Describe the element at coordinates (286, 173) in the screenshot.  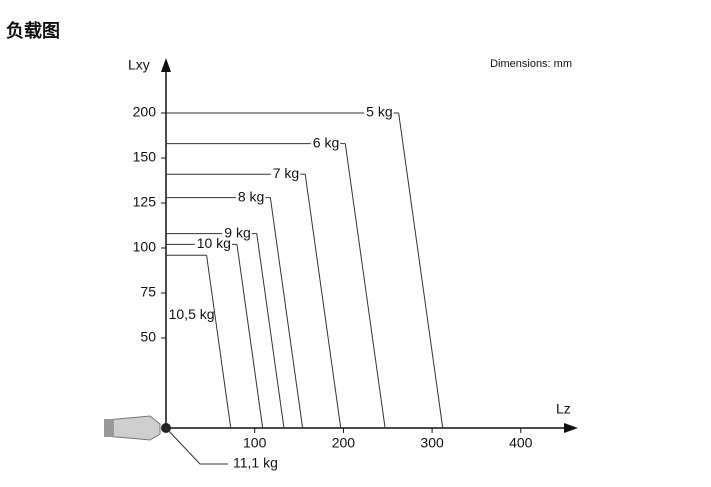
I see `legend-label: 7 kg` at that location.